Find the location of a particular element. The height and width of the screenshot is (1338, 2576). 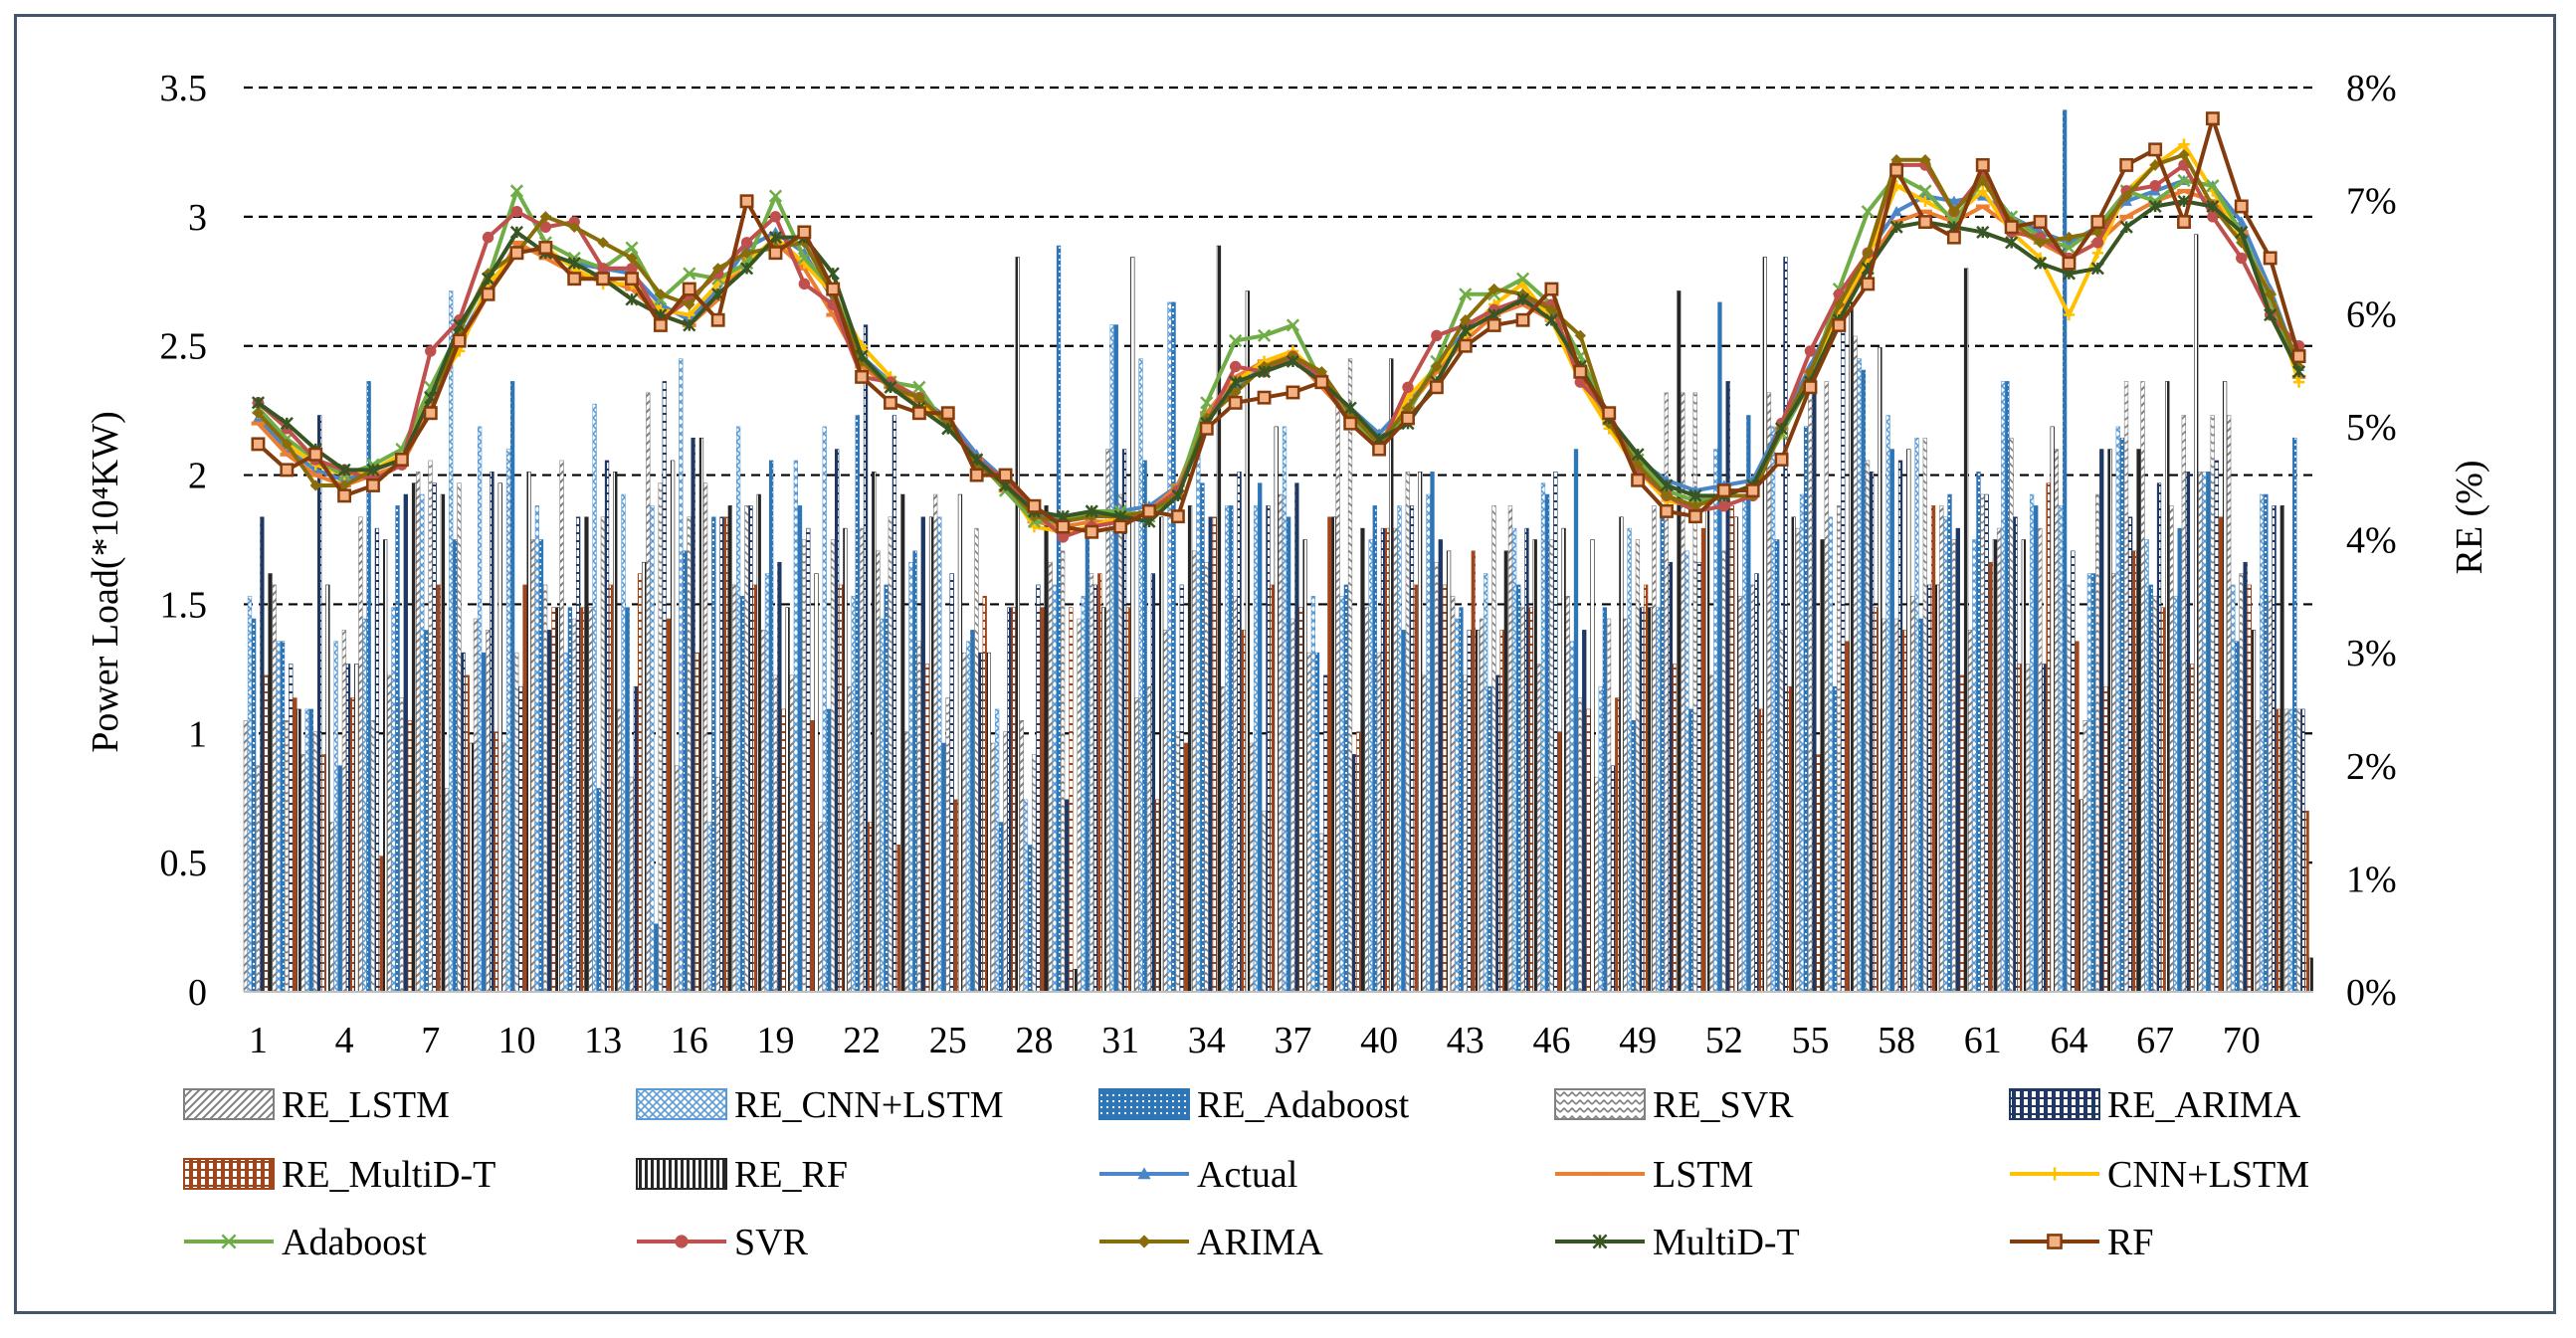

y2-tick-label: 5% is located at coordinates (2371, 428).